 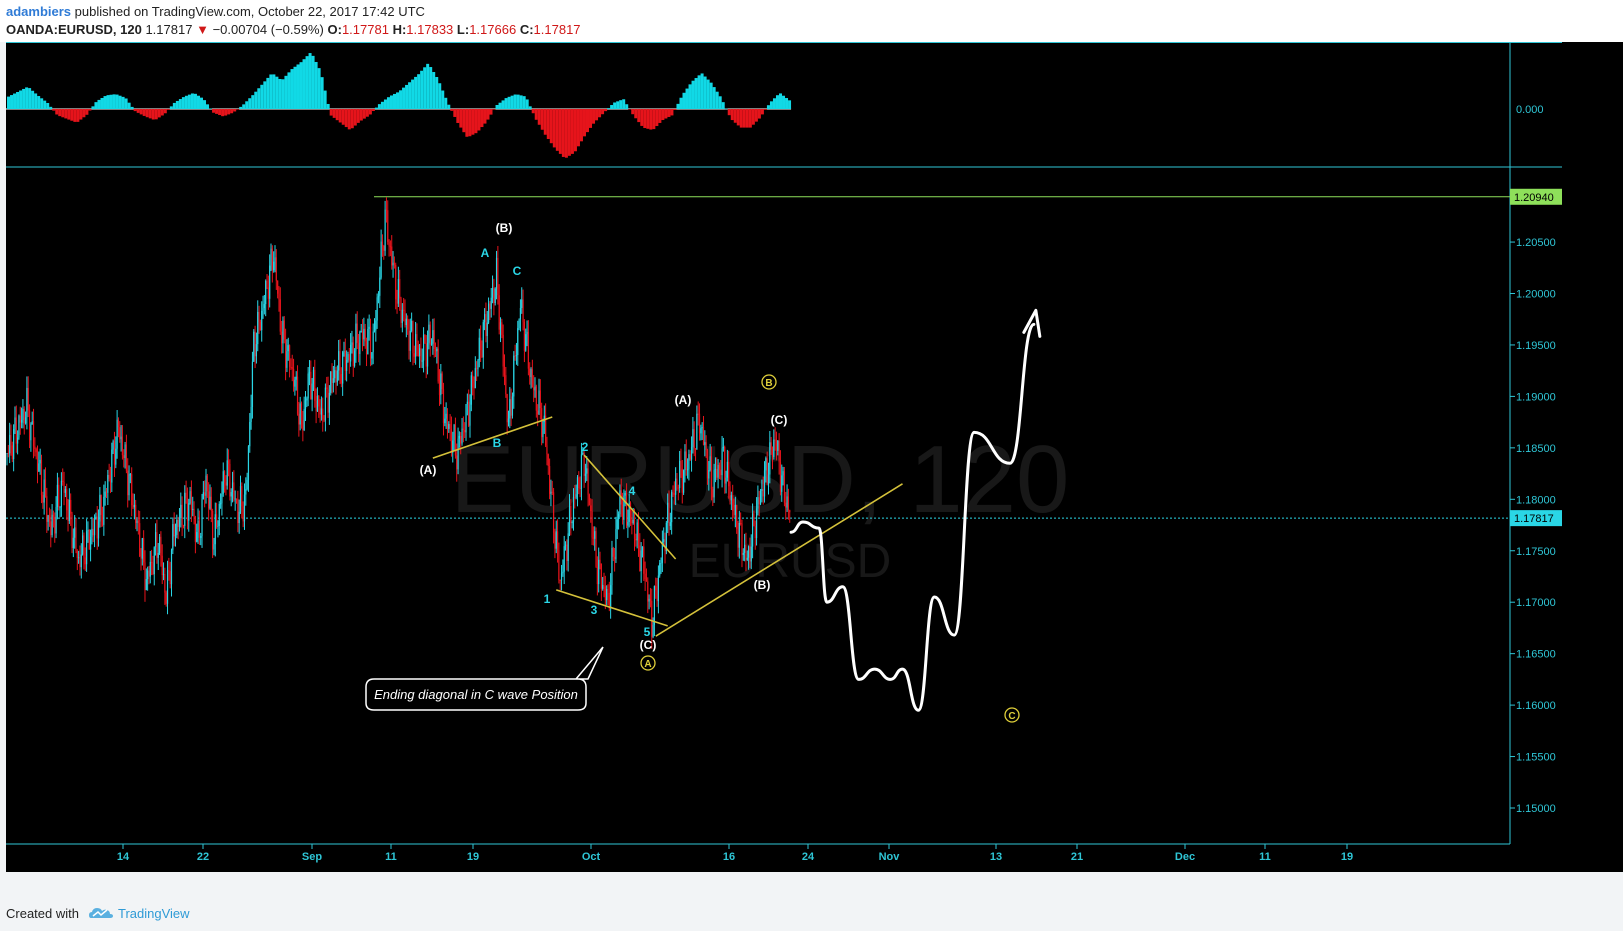 I want to click on oscillator-pane, so click(x=399, y=105).